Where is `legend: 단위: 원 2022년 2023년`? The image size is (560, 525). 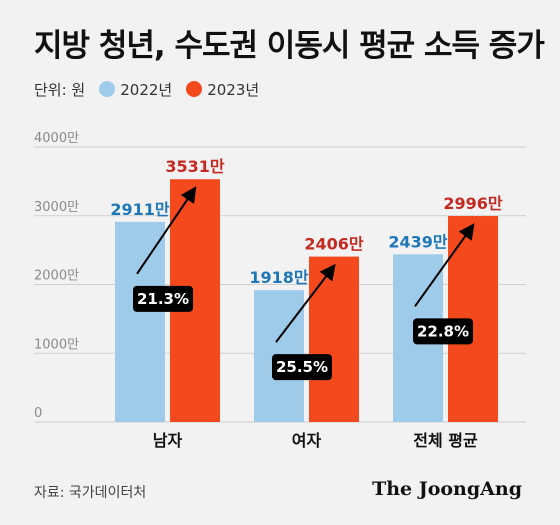 legend: 단위: 원 2022년 2023년 is located at coordinates (146, 89).